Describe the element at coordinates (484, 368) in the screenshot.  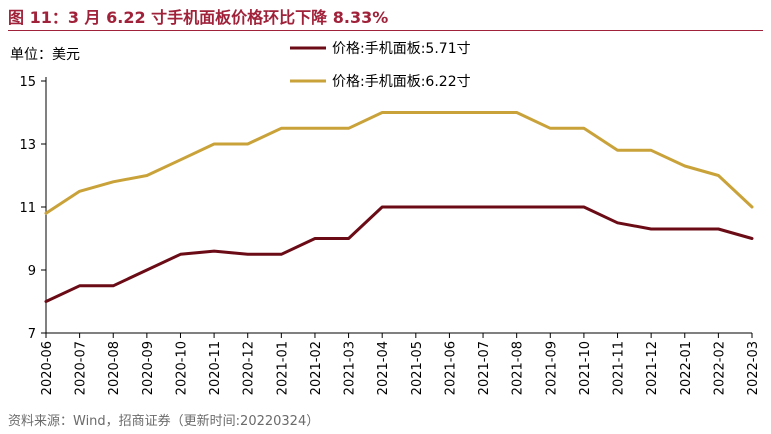
I see `x-tick-label: 2021-07` at that location.